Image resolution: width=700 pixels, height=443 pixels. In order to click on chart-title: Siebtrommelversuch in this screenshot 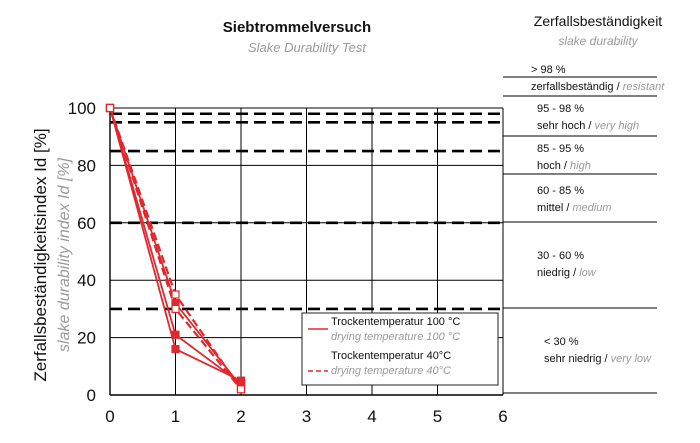, I will do `click(297, 27)`.